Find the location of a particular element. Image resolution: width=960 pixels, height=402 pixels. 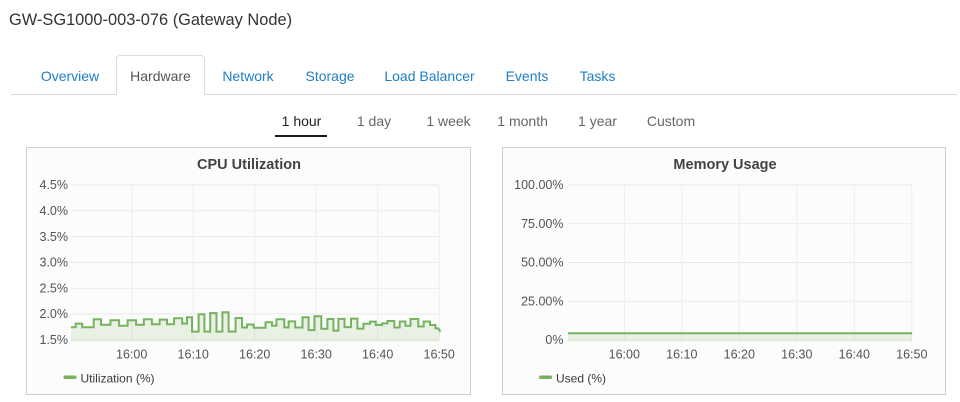

svg-text: 4.0% is located at coordinates (54, 211).